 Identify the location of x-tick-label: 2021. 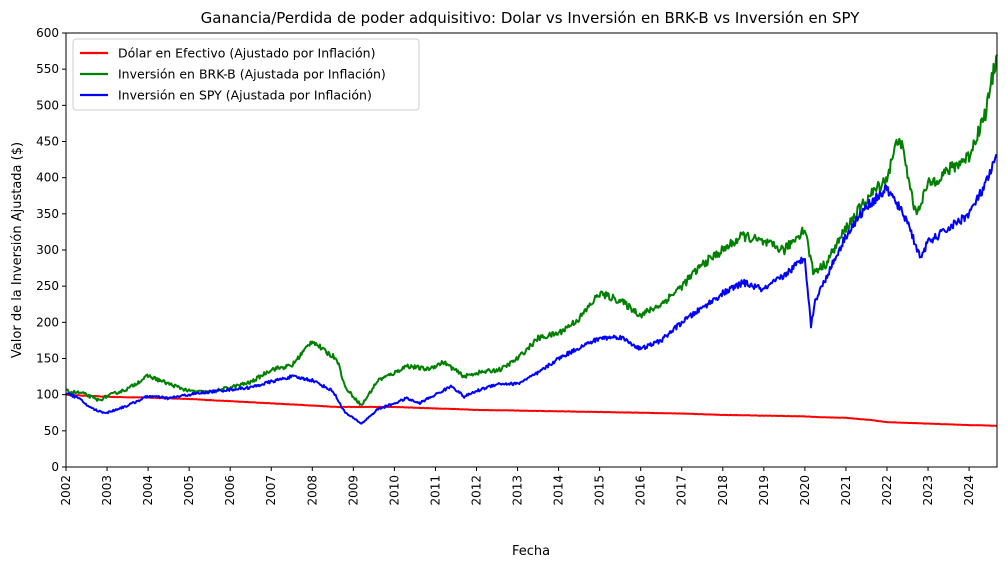
(846, 490).